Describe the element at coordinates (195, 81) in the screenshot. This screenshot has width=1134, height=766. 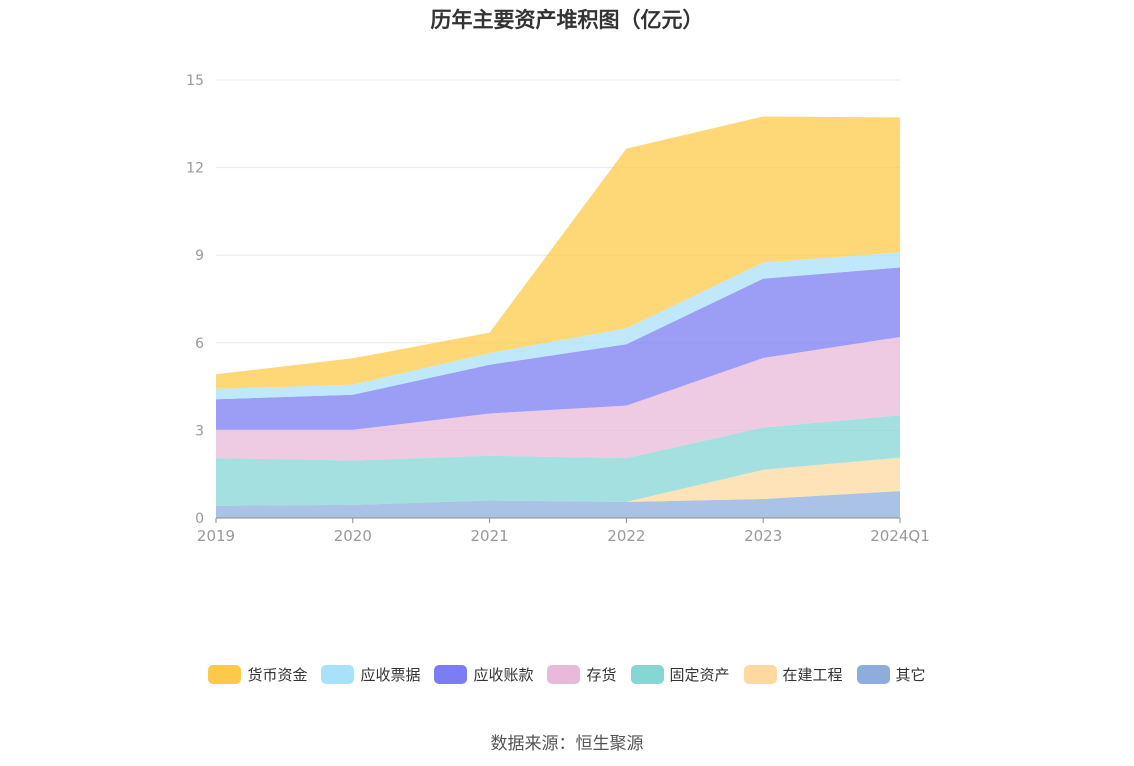
I see `y-tick-label: 15` at that location.